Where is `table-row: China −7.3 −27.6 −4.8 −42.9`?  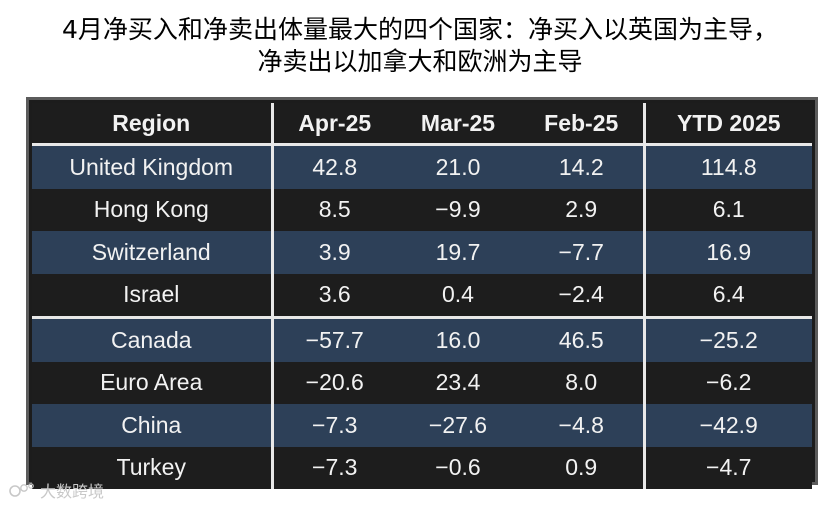 table-row: China −7.3 −27.6 −4.8 −42.9 is located at coordinates (422, 425).